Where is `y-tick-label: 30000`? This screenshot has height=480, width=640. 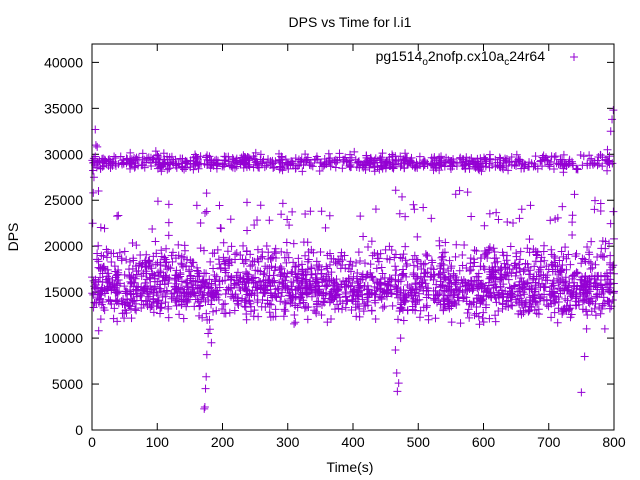 y-tick-label: 30000 is located at coordinates (63, 154).